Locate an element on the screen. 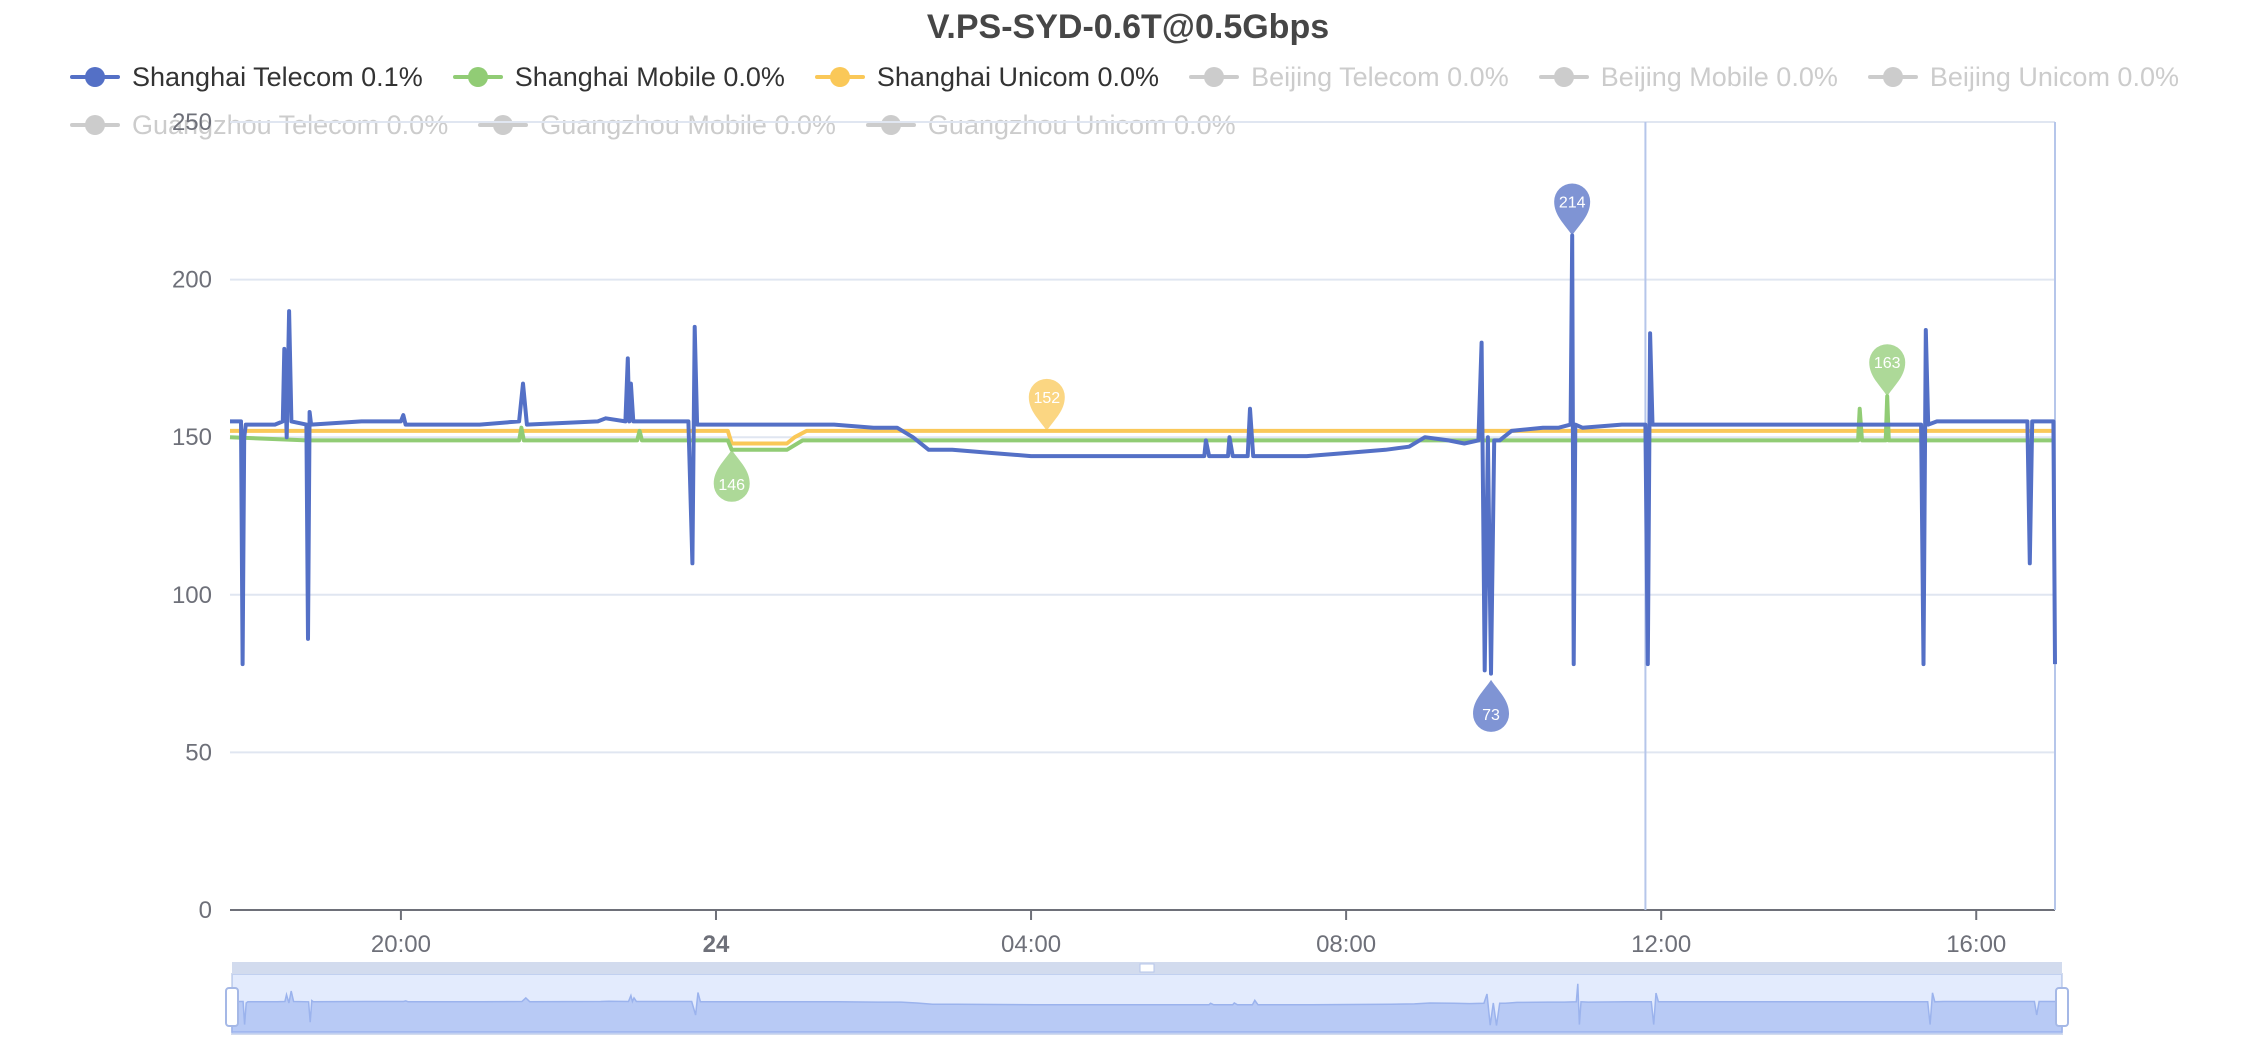  datazoom-right-handle is located at coordinates (2062, 1007).